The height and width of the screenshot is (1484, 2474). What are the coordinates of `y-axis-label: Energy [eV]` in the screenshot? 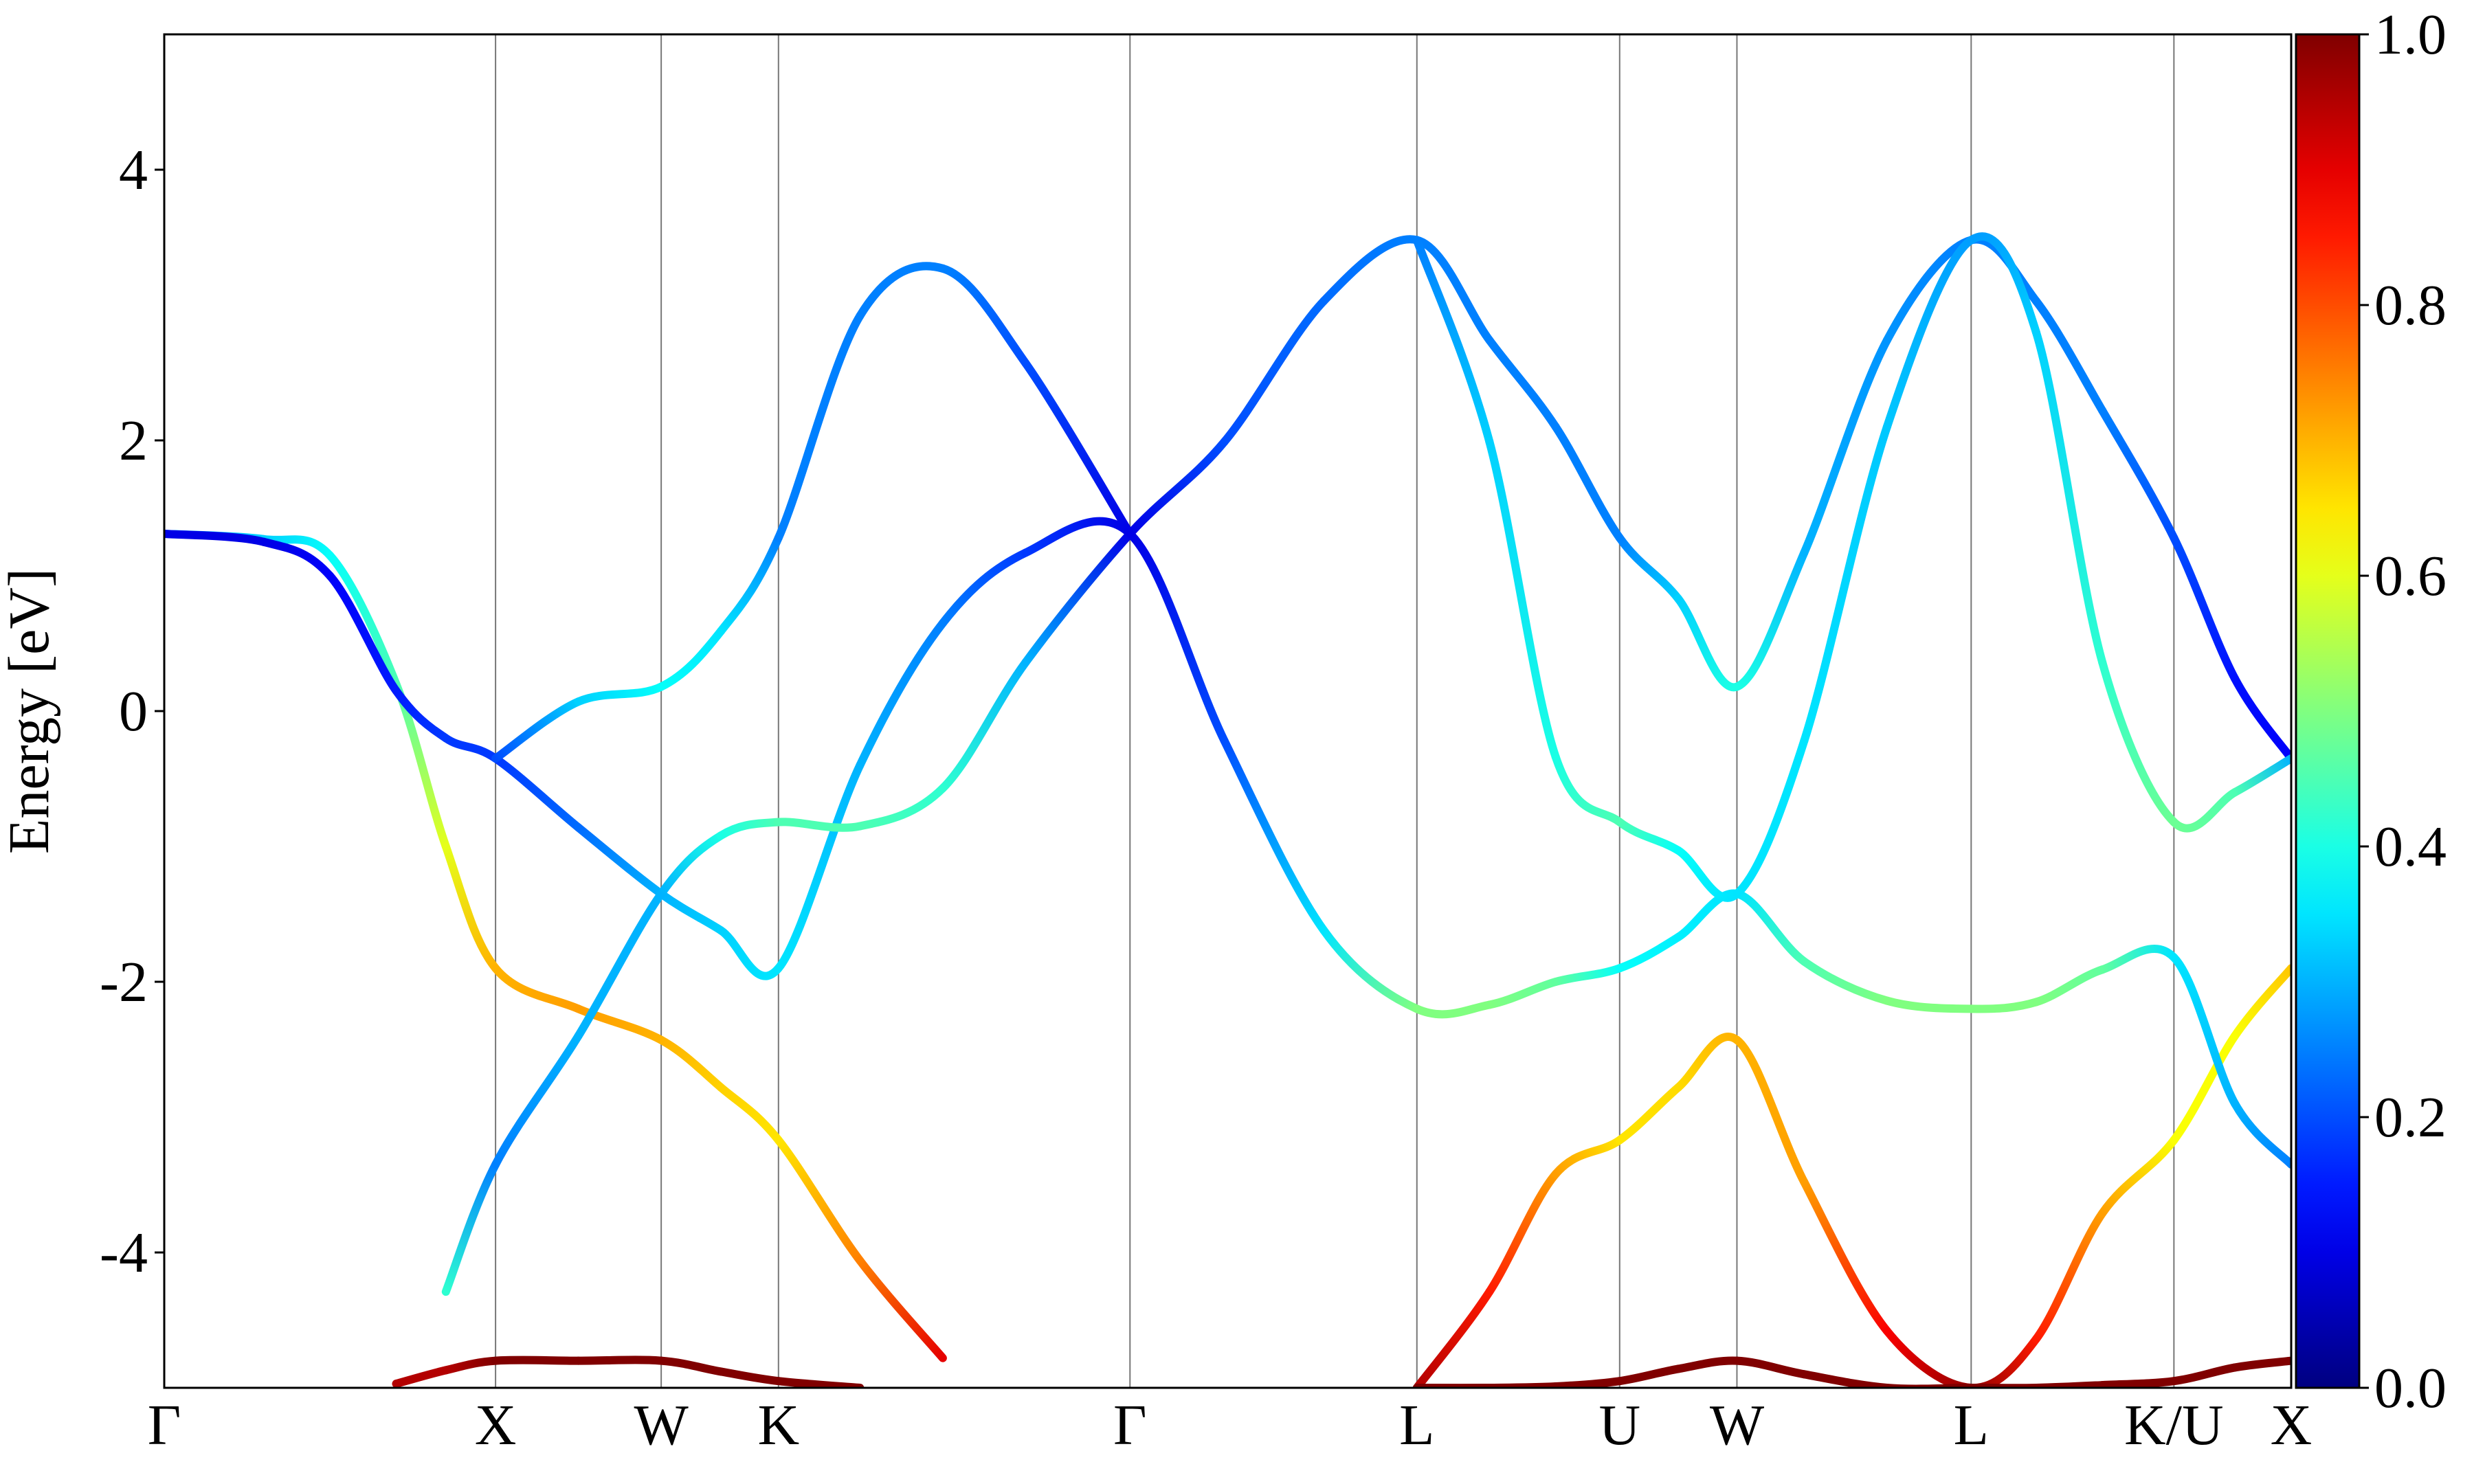 It's located at (30, 711).